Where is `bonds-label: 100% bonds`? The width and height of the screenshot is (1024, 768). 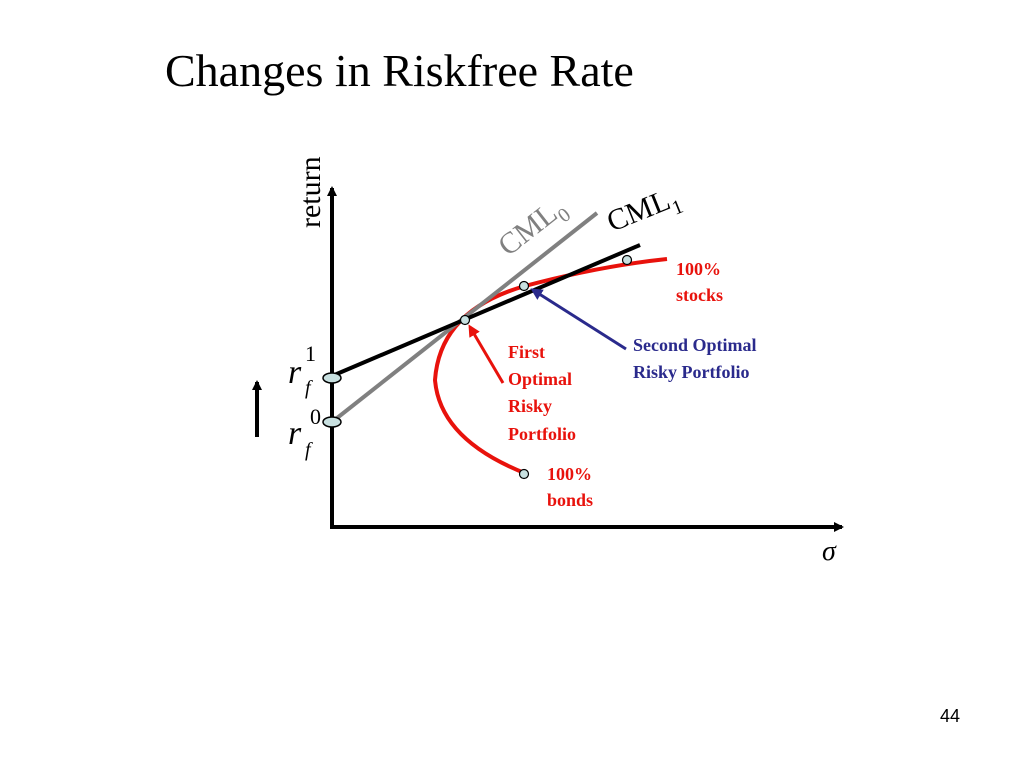
bonds-label: 100% bonds is located at coordinates (570, 487).